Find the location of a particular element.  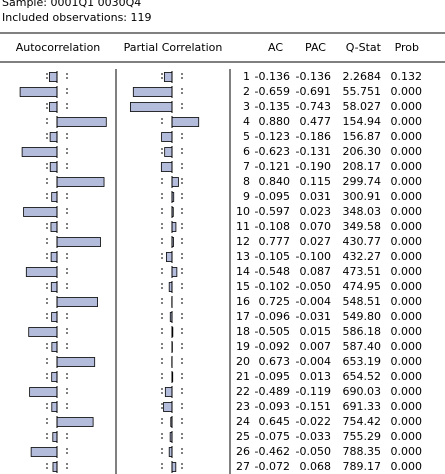

column-header: Autocorrelation is located at coordinates (58, 47).